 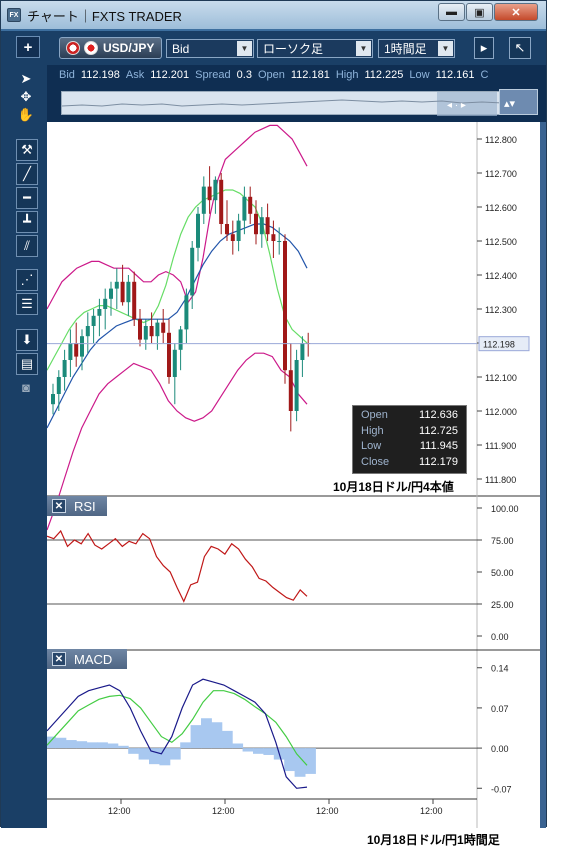 I want to click on navigator-zoom-button: ▴▾, so click(x=518, y=102).